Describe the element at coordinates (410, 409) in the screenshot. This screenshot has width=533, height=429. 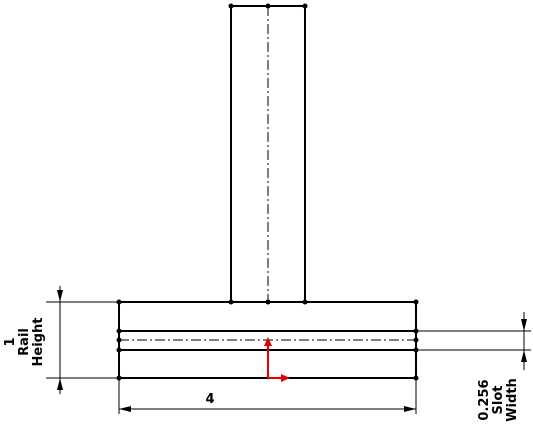
I see `width-arrow-right` at that location.